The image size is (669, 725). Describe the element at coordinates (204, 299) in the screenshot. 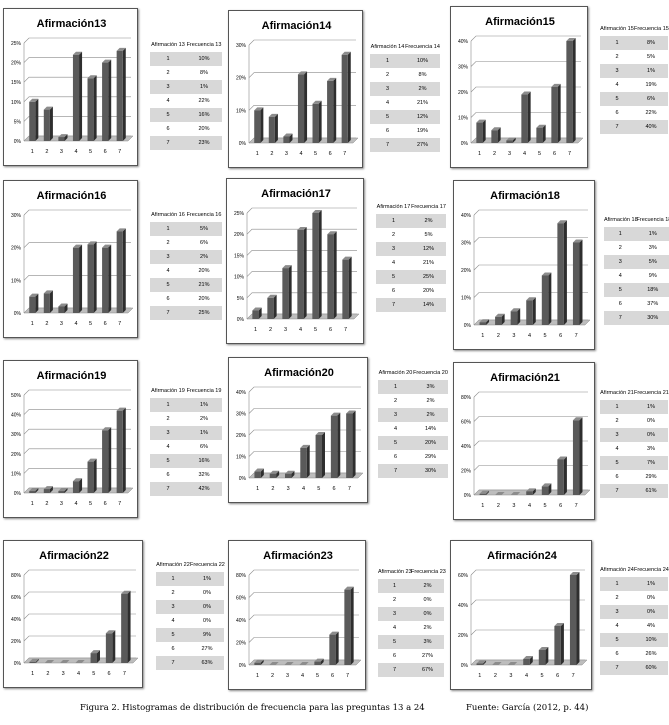

I see `table-cell-frequency: 20%` at that location.